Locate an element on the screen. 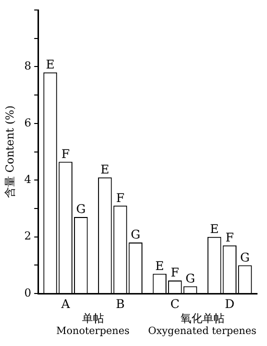 The image size is (267, 346). text: 单帖 Monoterpenes is located at coordinates (93, 325).